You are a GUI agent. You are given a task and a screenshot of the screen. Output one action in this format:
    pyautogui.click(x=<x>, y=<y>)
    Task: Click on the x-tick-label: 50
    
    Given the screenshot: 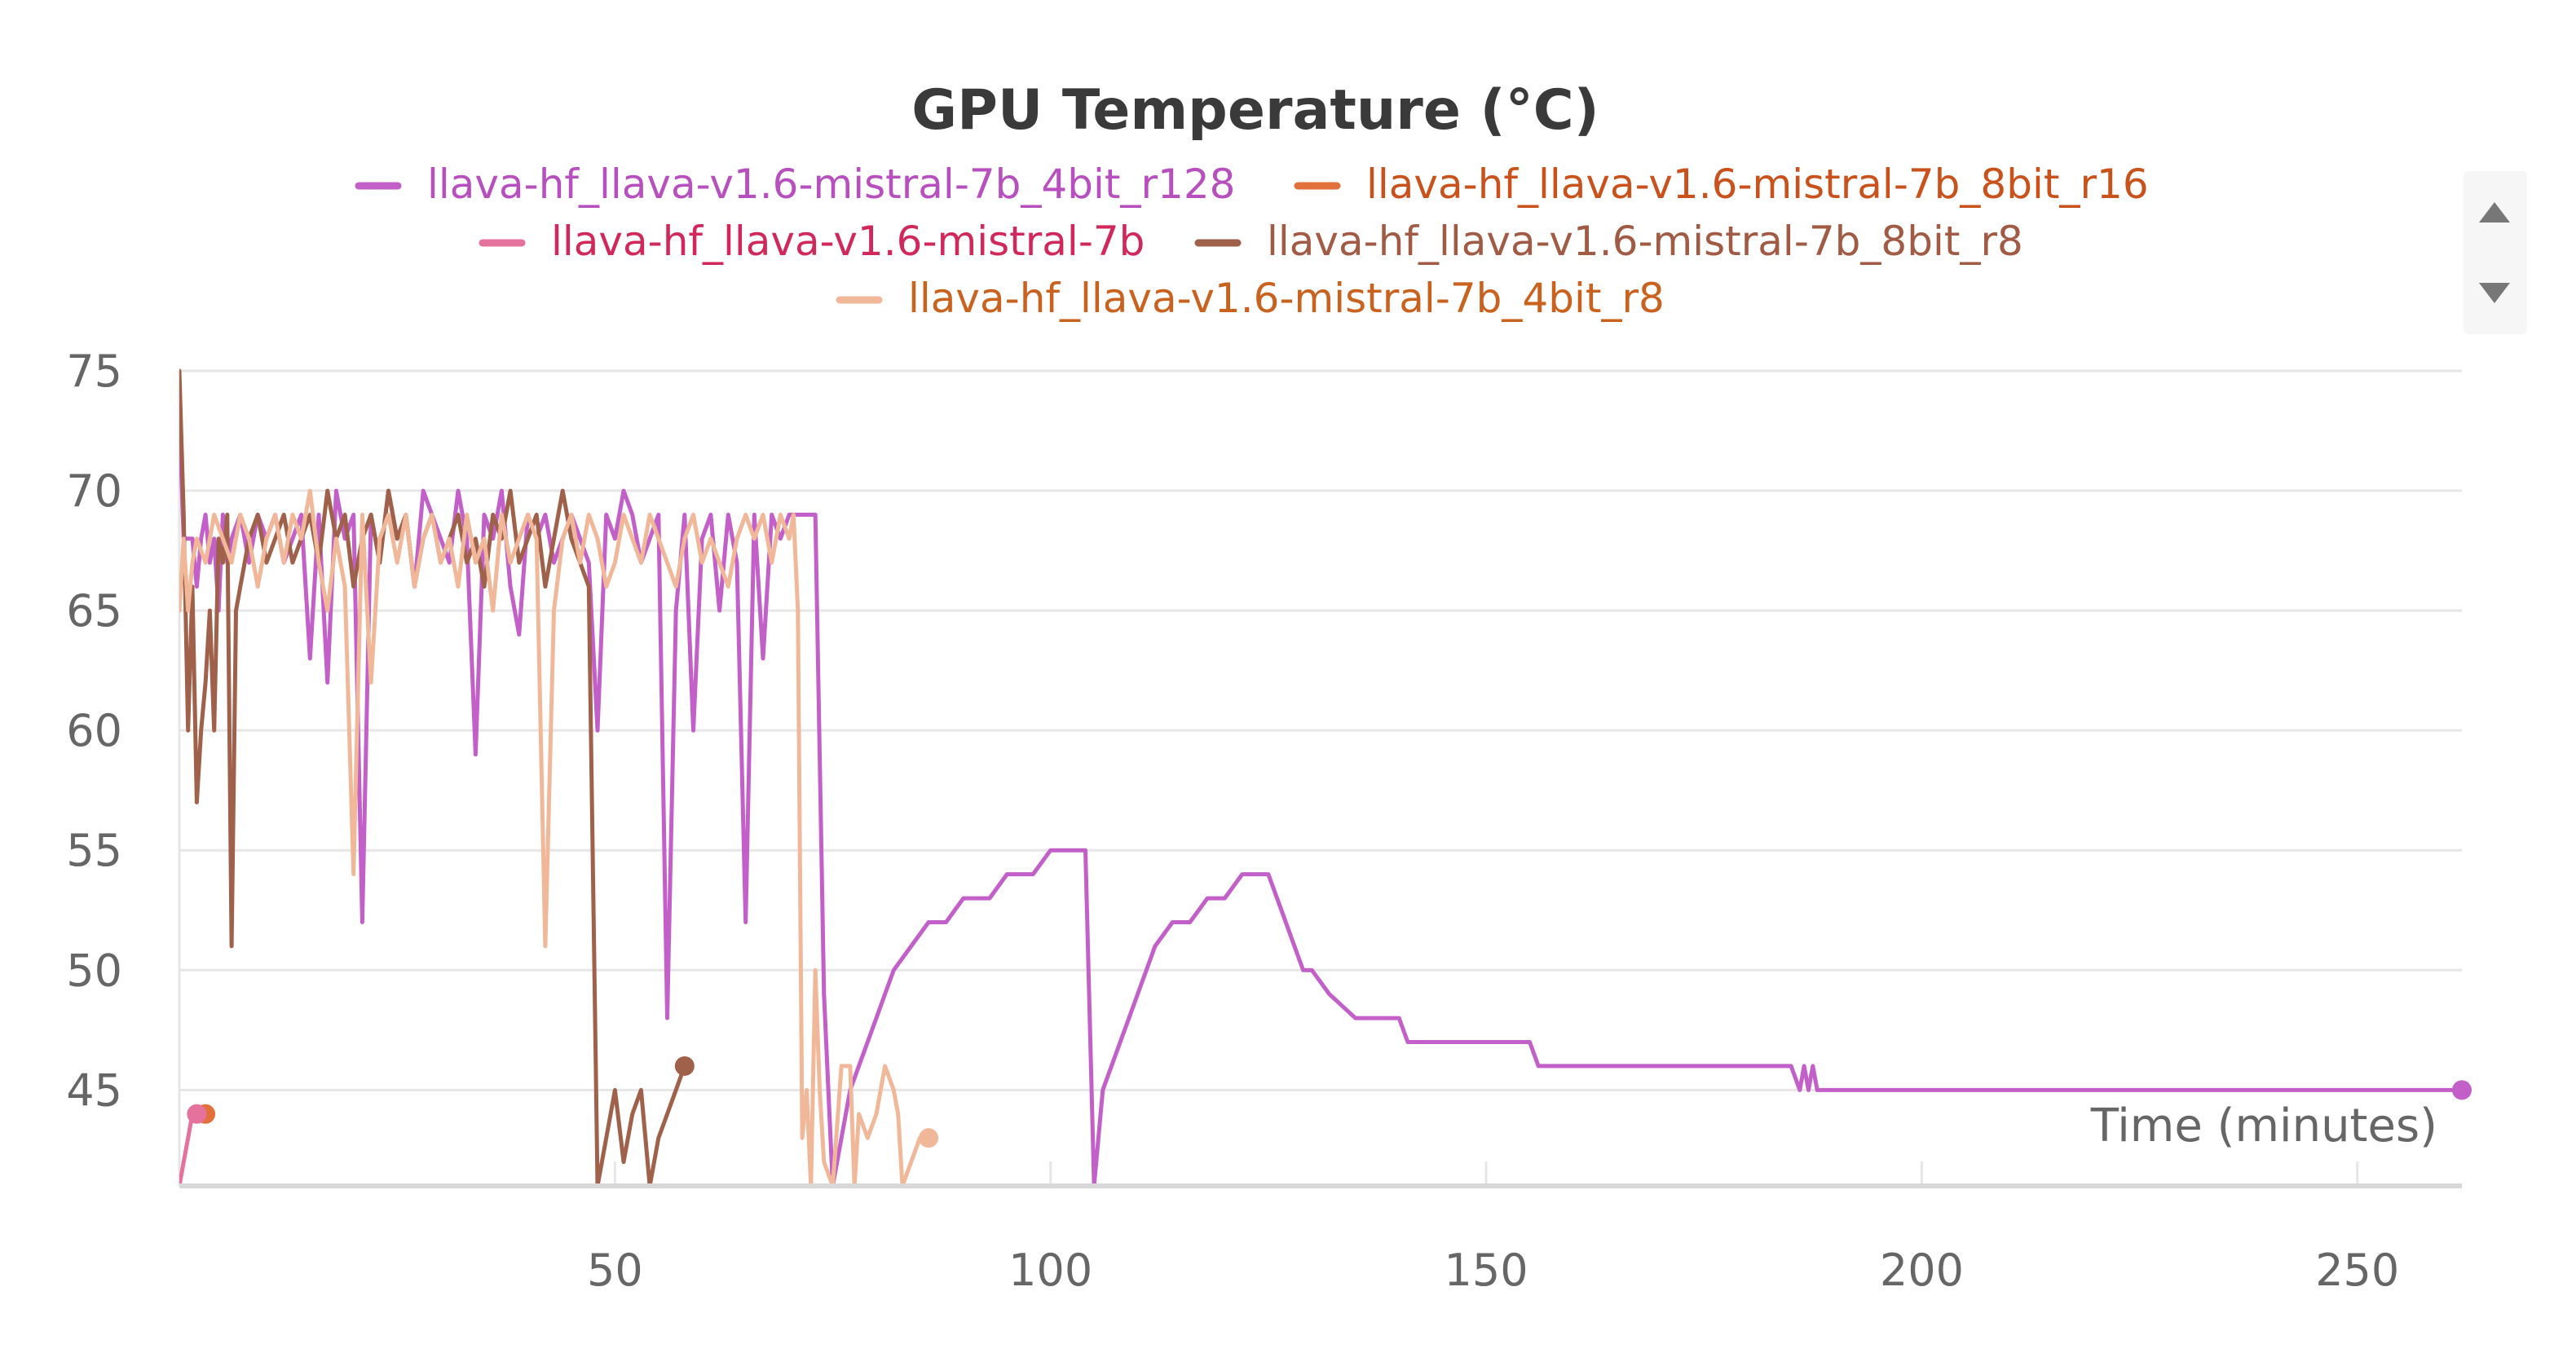 What is the action you would take?
    pyautogui.click(x=615, y=1270)
    